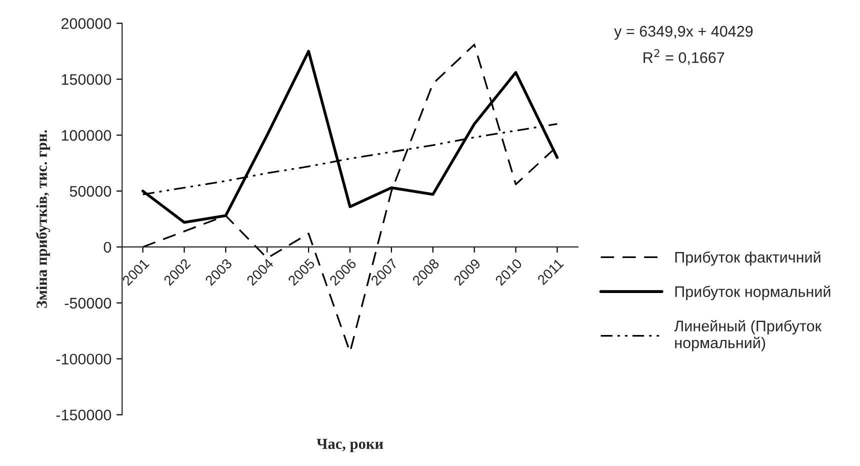  Describe the element at coordinates (350, 445) in the screenshot. I see `x-axis-title: Час, роки` at that location.